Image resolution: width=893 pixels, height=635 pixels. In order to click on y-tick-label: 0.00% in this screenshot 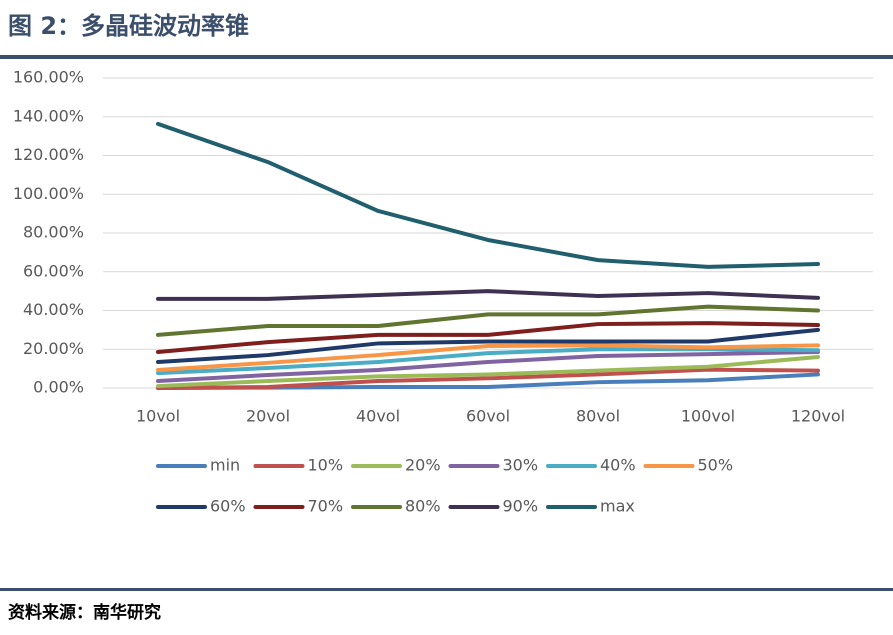, I will do `click(58, 387)`.